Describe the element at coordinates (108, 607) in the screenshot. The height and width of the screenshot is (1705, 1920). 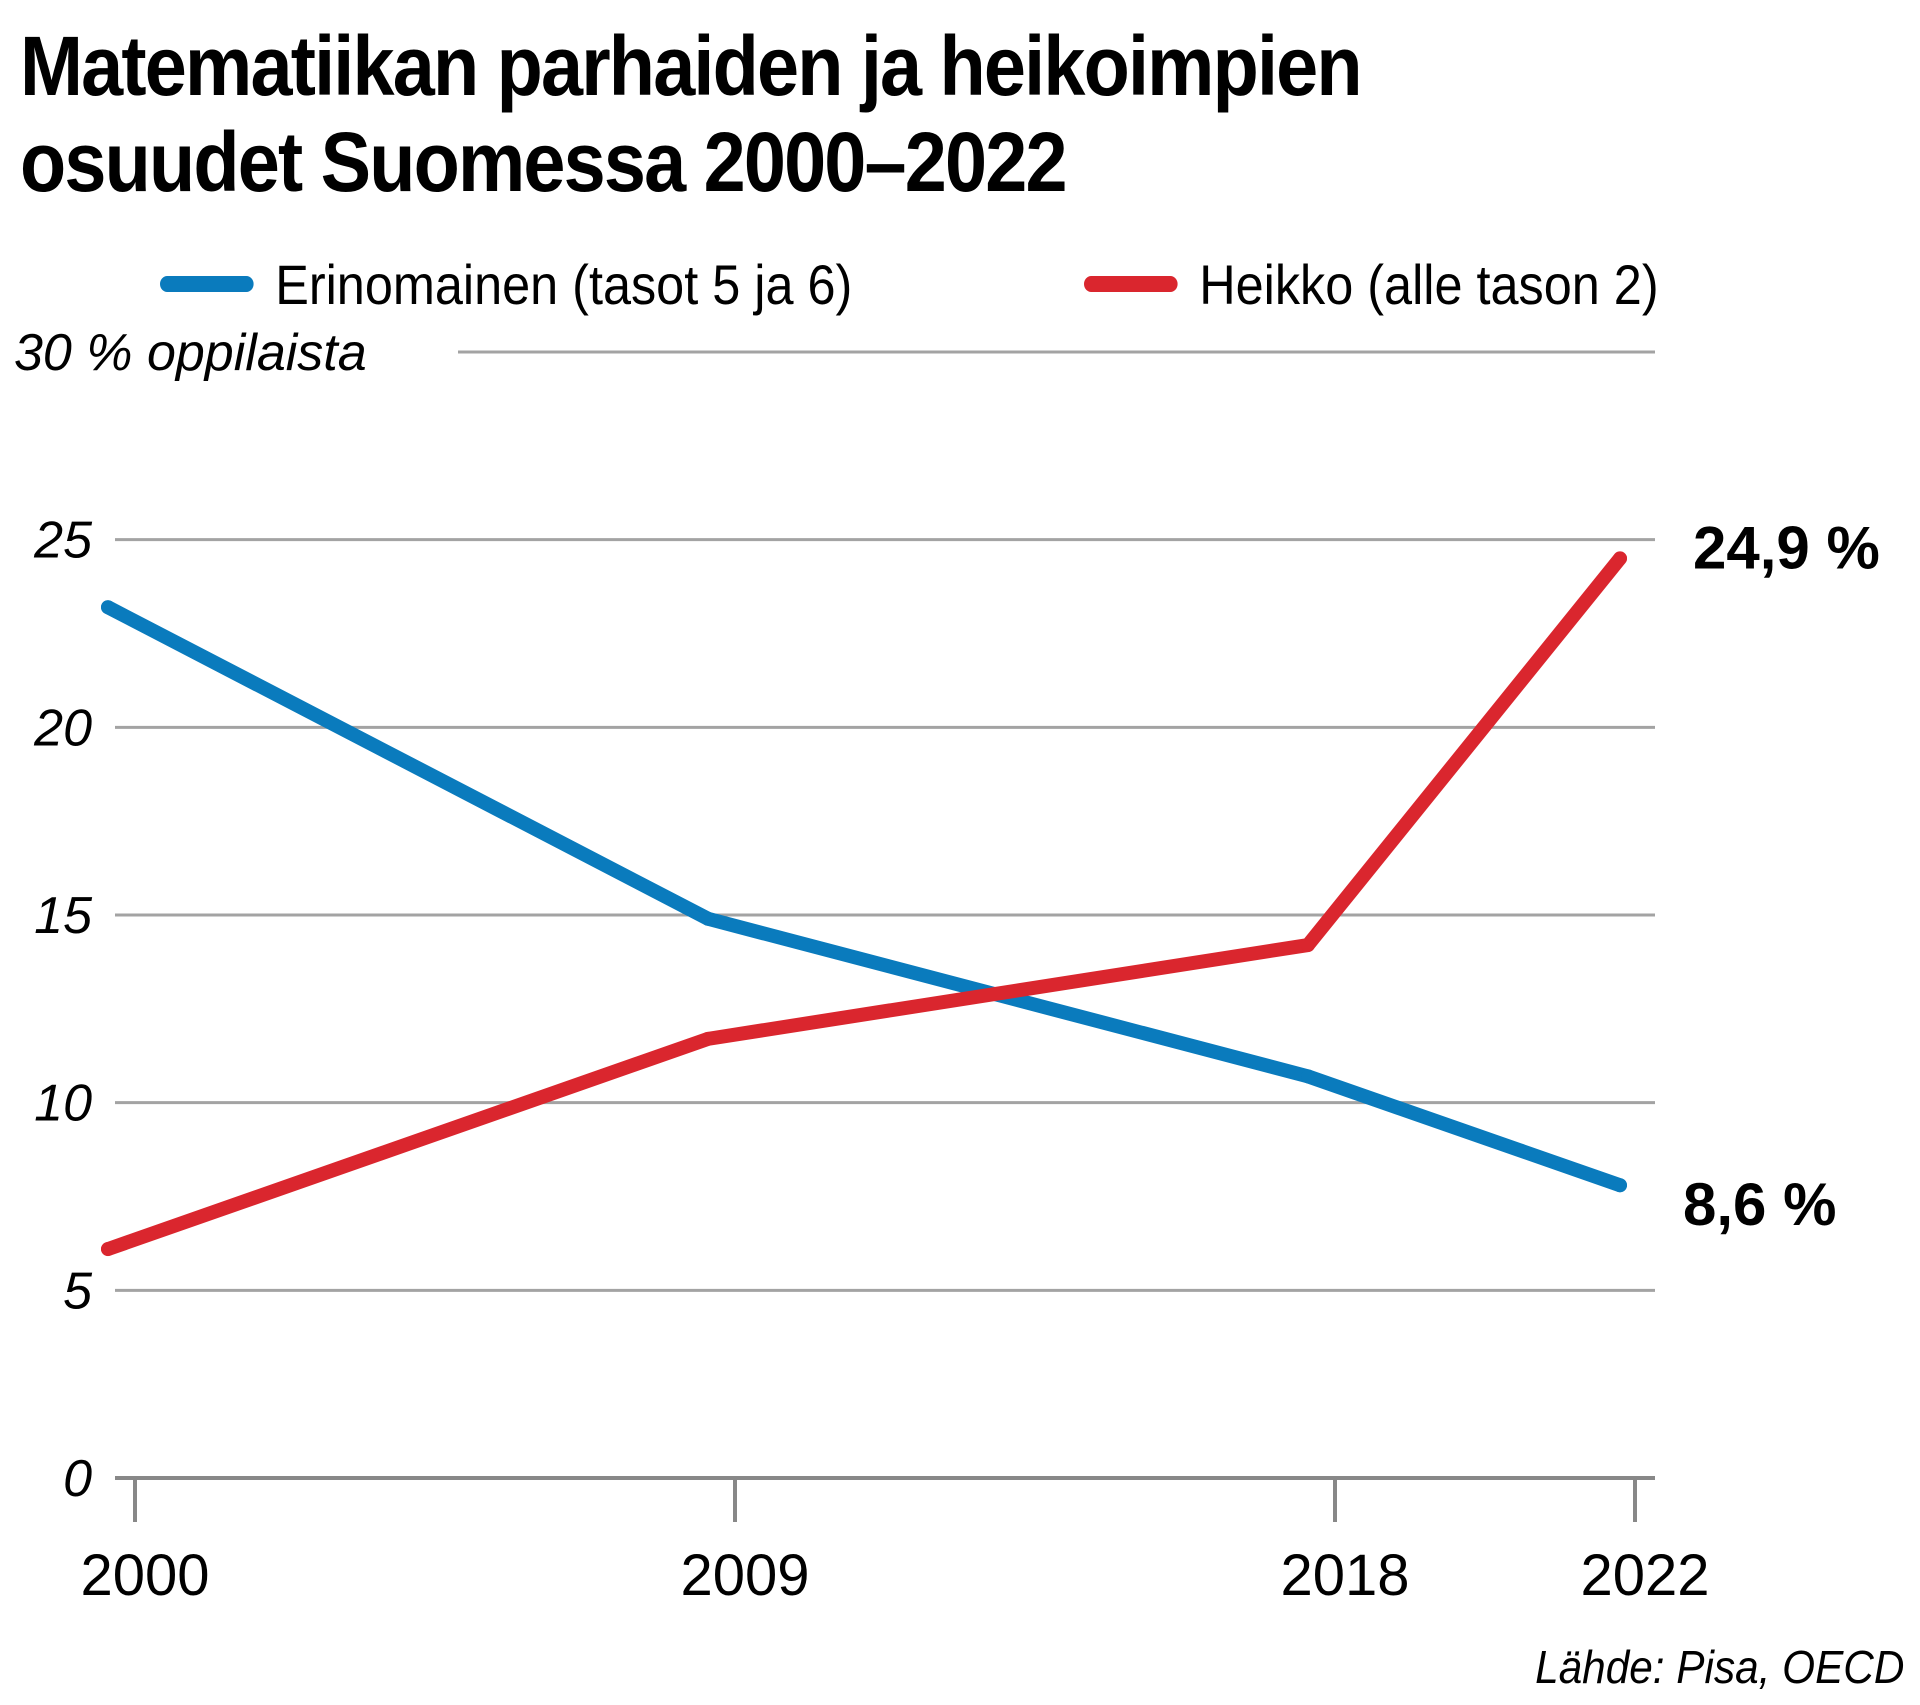
I see `data-point-excellent-2000` at that location.